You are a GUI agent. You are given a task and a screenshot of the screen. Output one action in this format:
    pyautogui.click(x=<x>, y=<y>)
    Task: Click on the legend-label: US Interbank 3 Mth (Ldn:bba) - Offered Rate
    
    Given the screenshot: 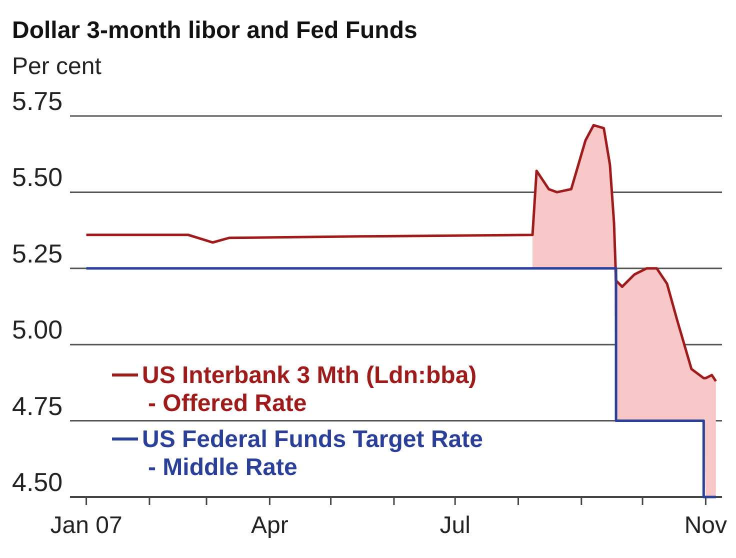 What is the action you would take?
    pyautogui.click(x=309, y=389)
    